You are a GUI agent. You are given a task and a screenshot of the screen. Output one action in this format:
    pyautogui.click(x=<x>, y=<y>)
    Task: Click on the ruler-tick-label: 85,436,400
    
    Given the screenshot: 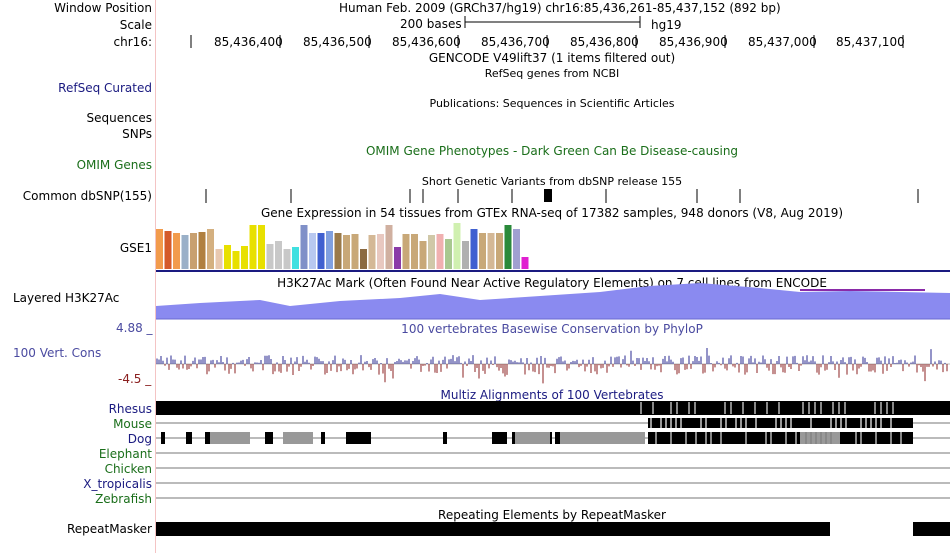 What is the action you would take?
    pyautogui.click(x=248, y=42)
    